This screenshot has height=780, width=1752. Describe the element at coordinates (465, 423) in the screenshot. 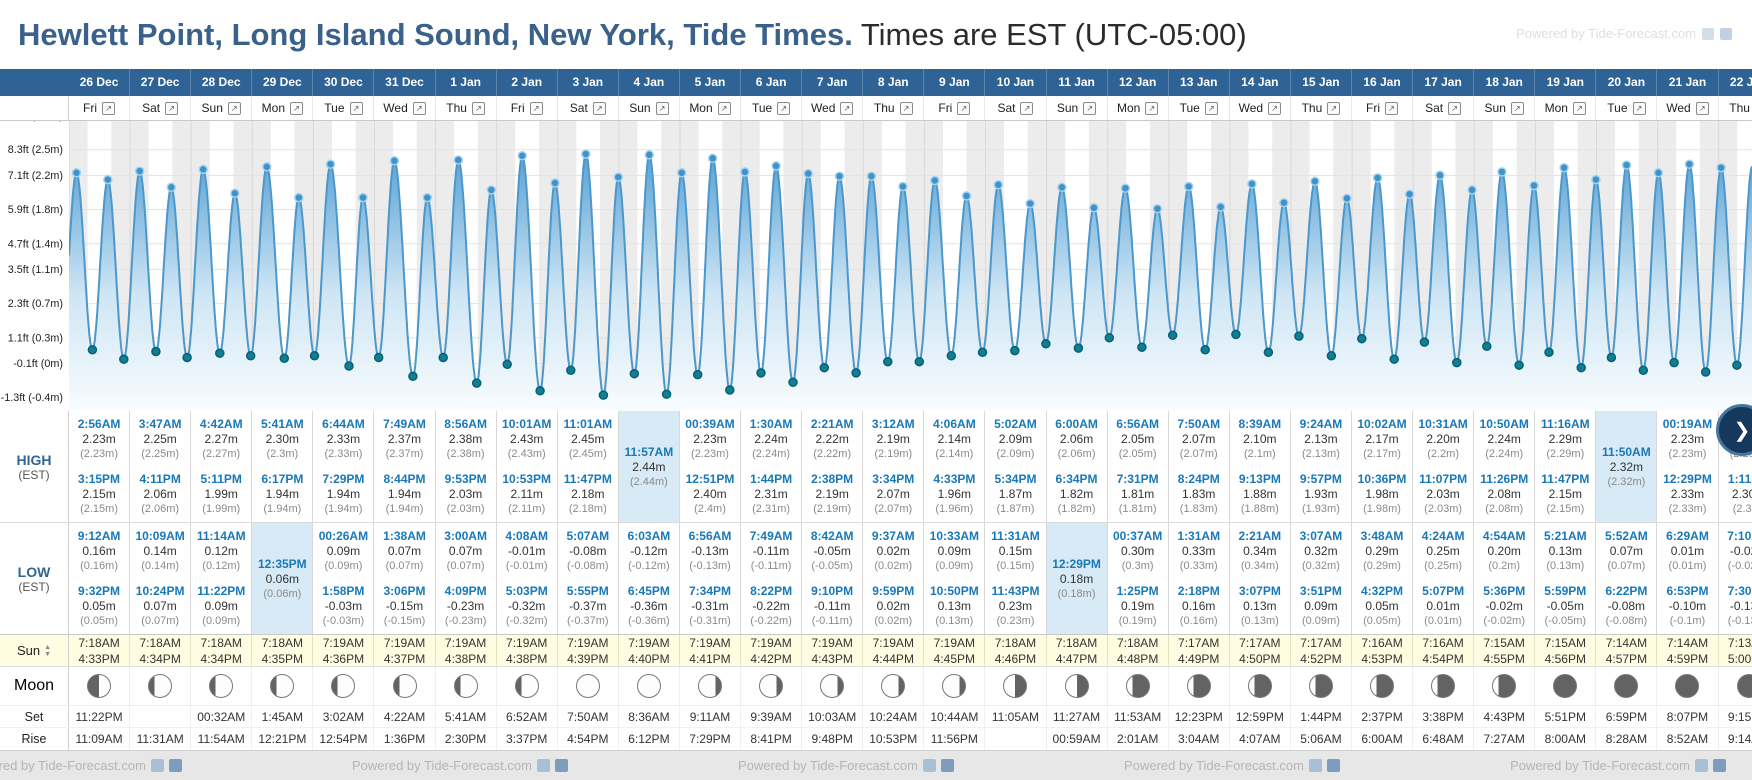

I see `tide-time: 8:56AM` at that location.